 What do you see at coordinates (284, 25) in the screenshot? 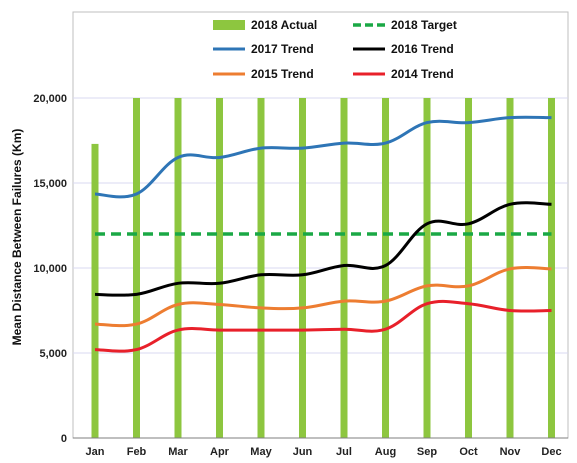
I see `legend-label: 2018 Actual` at bounding box center [284, 25].